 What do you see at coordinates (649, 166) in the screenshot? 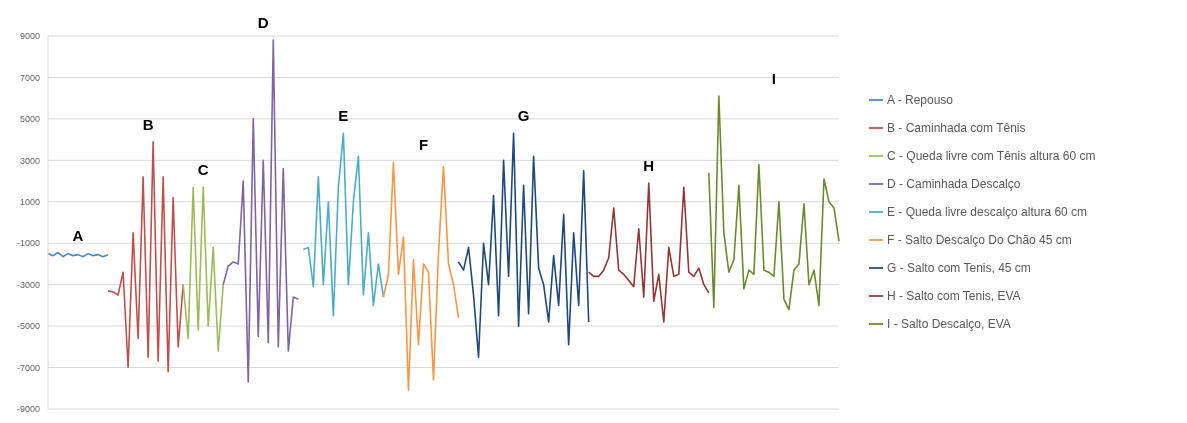
I see `annotation: H` at bounding box center [649, 166].